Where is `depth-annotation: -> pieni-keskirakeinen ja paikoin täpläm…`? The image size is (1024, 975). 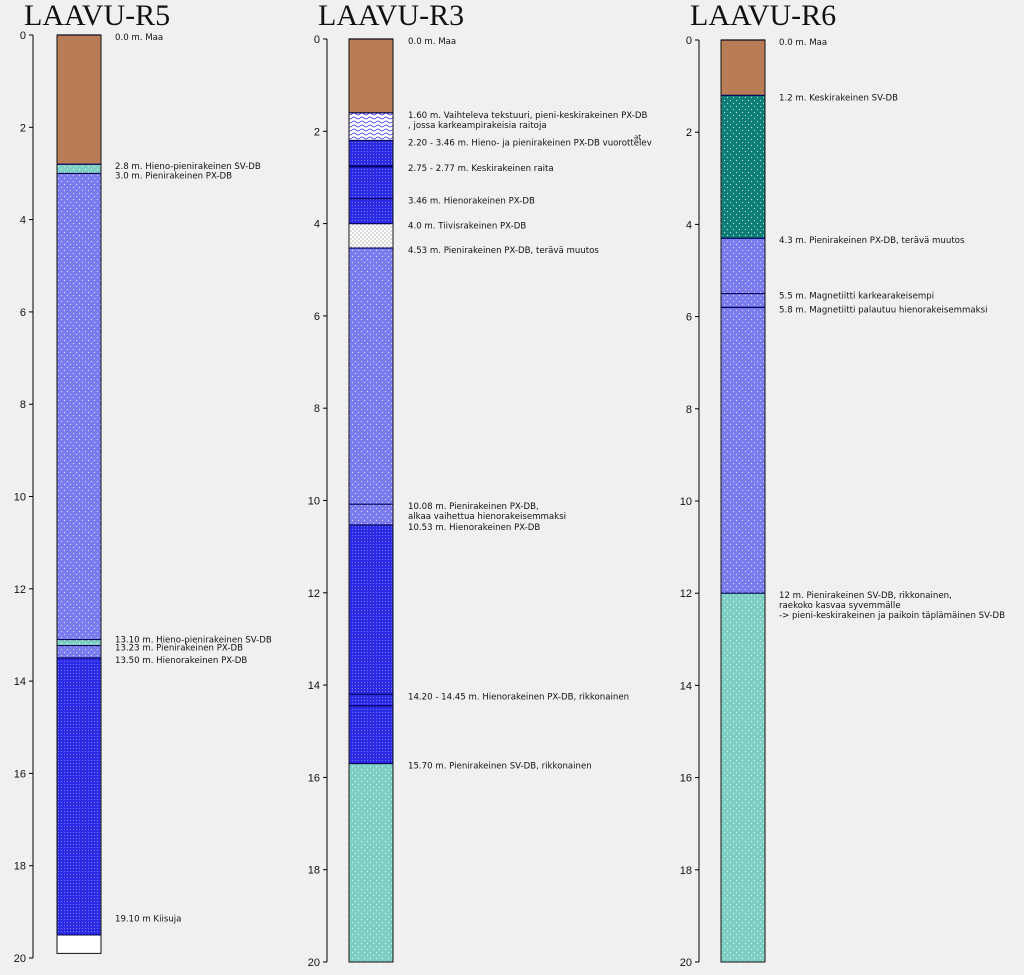 depth-annotation: -> pieni-keskirakeinen ja paikoin täpläm… is located at coordinates (892, 616).